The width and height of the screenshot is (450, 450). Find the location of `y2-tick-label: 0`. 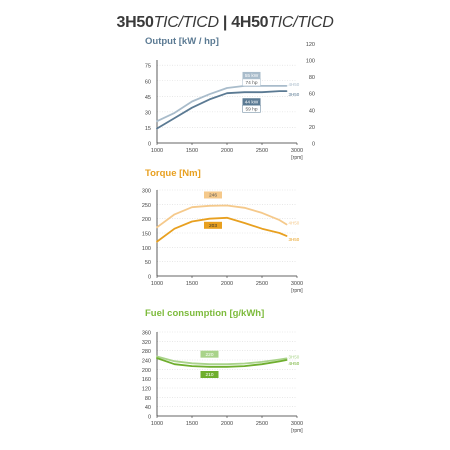

y2-tick-label: 0 is located at coordinates (313, 145).